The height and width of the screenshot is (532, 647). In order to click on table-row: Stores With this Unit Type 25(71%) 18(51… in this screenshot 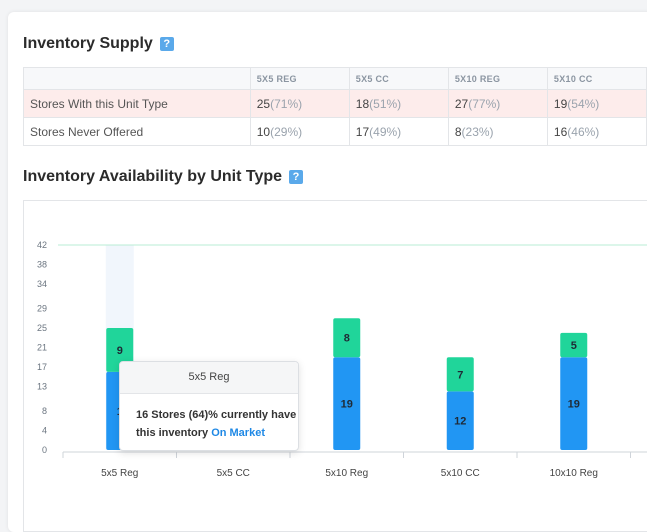, I will do `click(335, 103)`.